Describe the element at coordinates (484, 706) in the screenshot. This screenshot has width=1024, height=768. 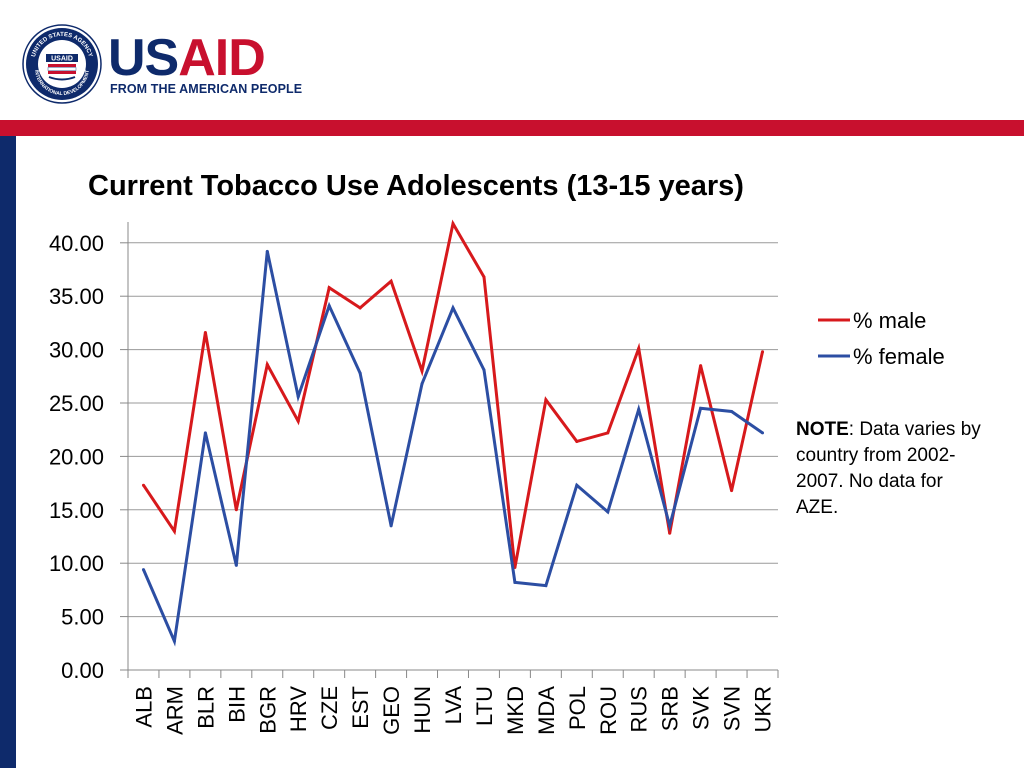
I see `x-tick-label-ltu: LTU` at that location.